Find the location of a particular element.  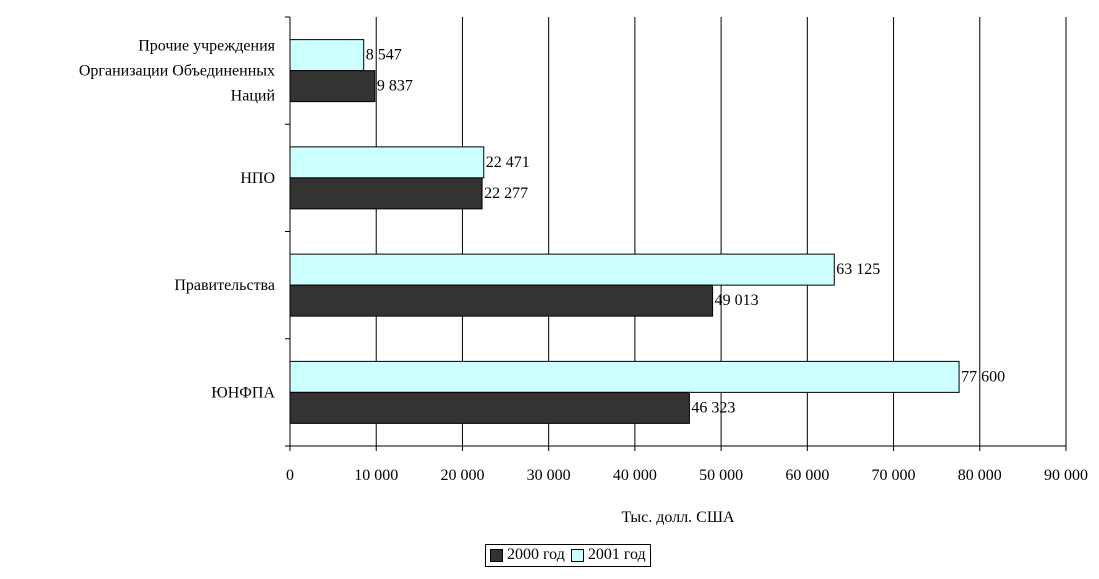

legend-item-2000: 2000 год is located at coordinates (527, 555).